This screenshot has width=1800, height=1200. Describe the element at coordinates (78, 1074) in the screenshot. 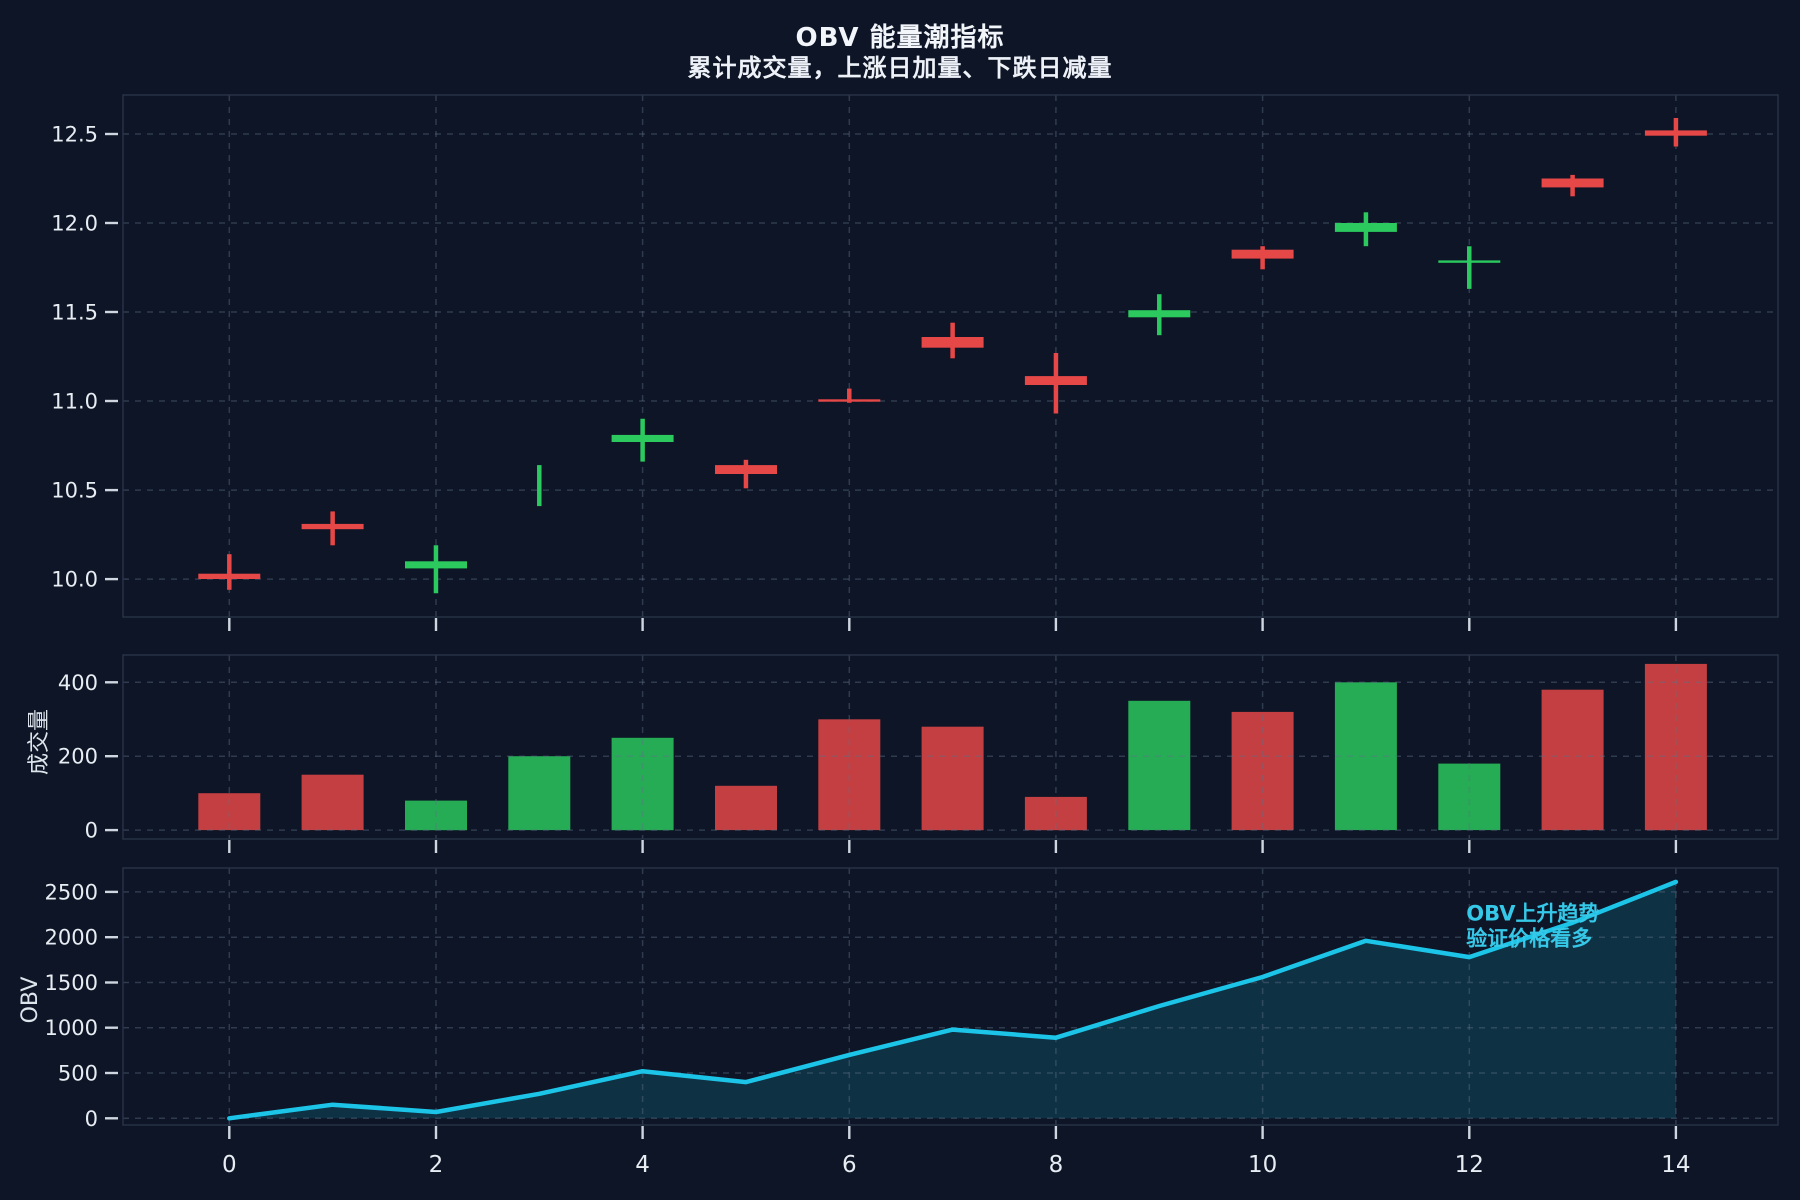

I see `y-tick-label: 500` at that location.